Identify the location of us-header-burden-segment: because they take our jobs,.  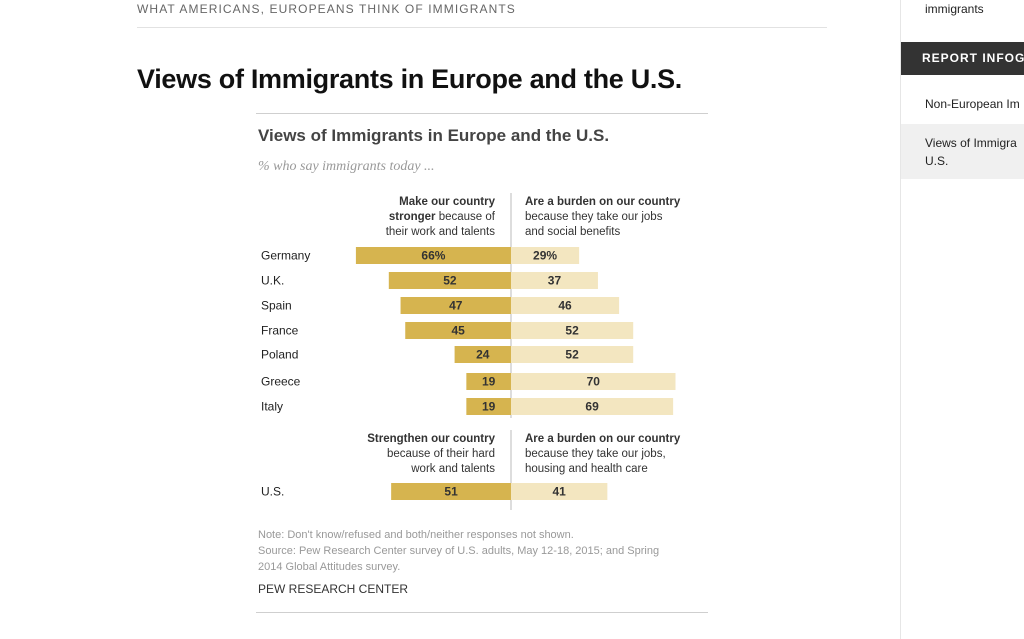
(595, 454).